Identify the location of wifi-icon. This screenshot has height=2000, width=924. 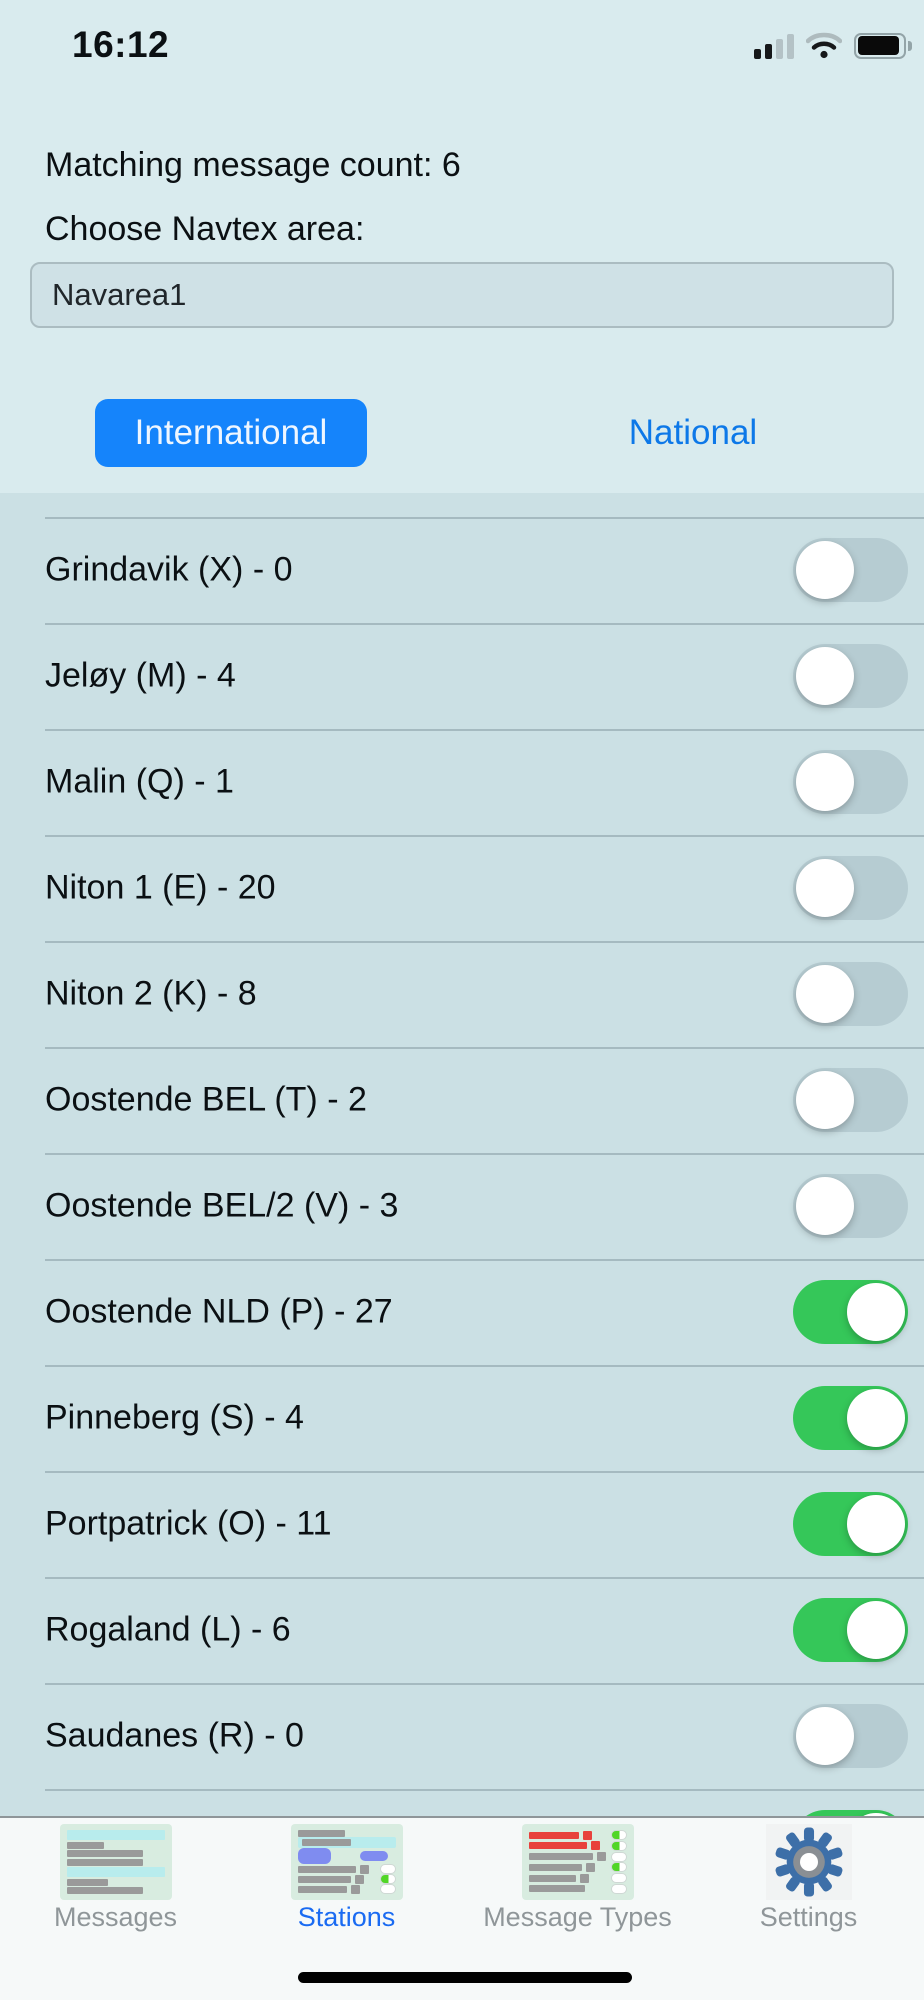
(824, 45).